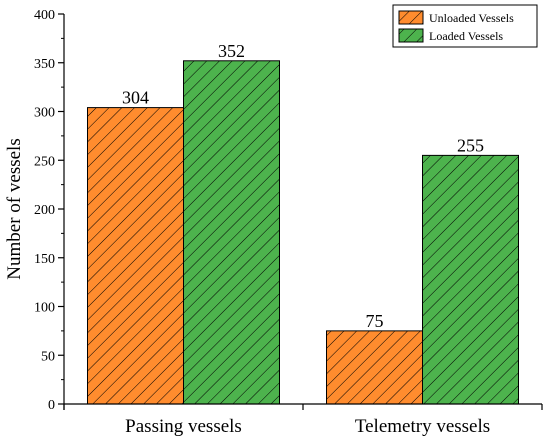  What do you see at coordinates (470, 145) in the screenshot?
I see `data-label-1-1: 255` at bounding box center [470, 145].